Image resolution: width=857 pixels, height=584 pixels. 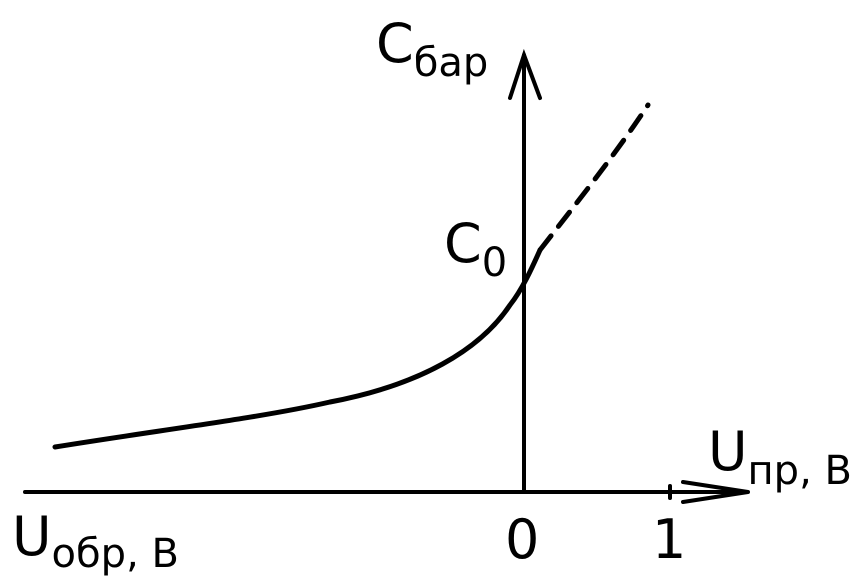 I want to click on x-axis-negative-label: Uобр, В, so click(x=95, y=541).